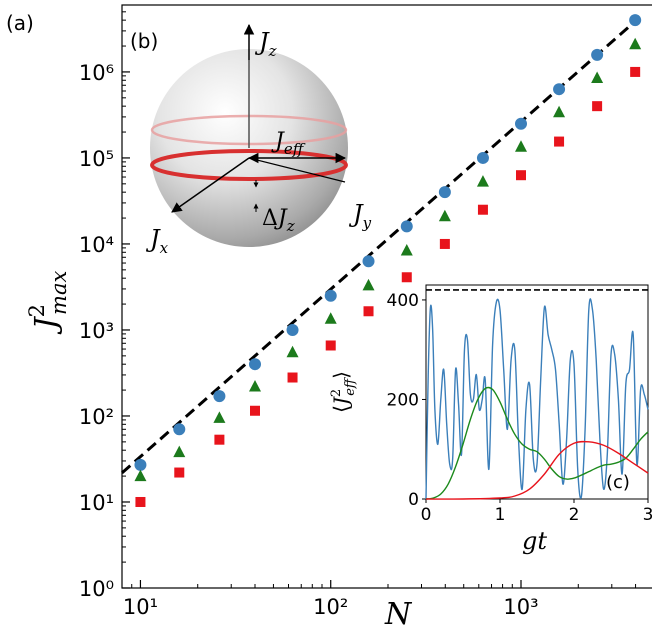 Image resolution: width=652 pixels, height=633 pixels. Describe the element at coordinates (140, 607) in the screenshot. I see `x-tick-label: 10¹` at that location.